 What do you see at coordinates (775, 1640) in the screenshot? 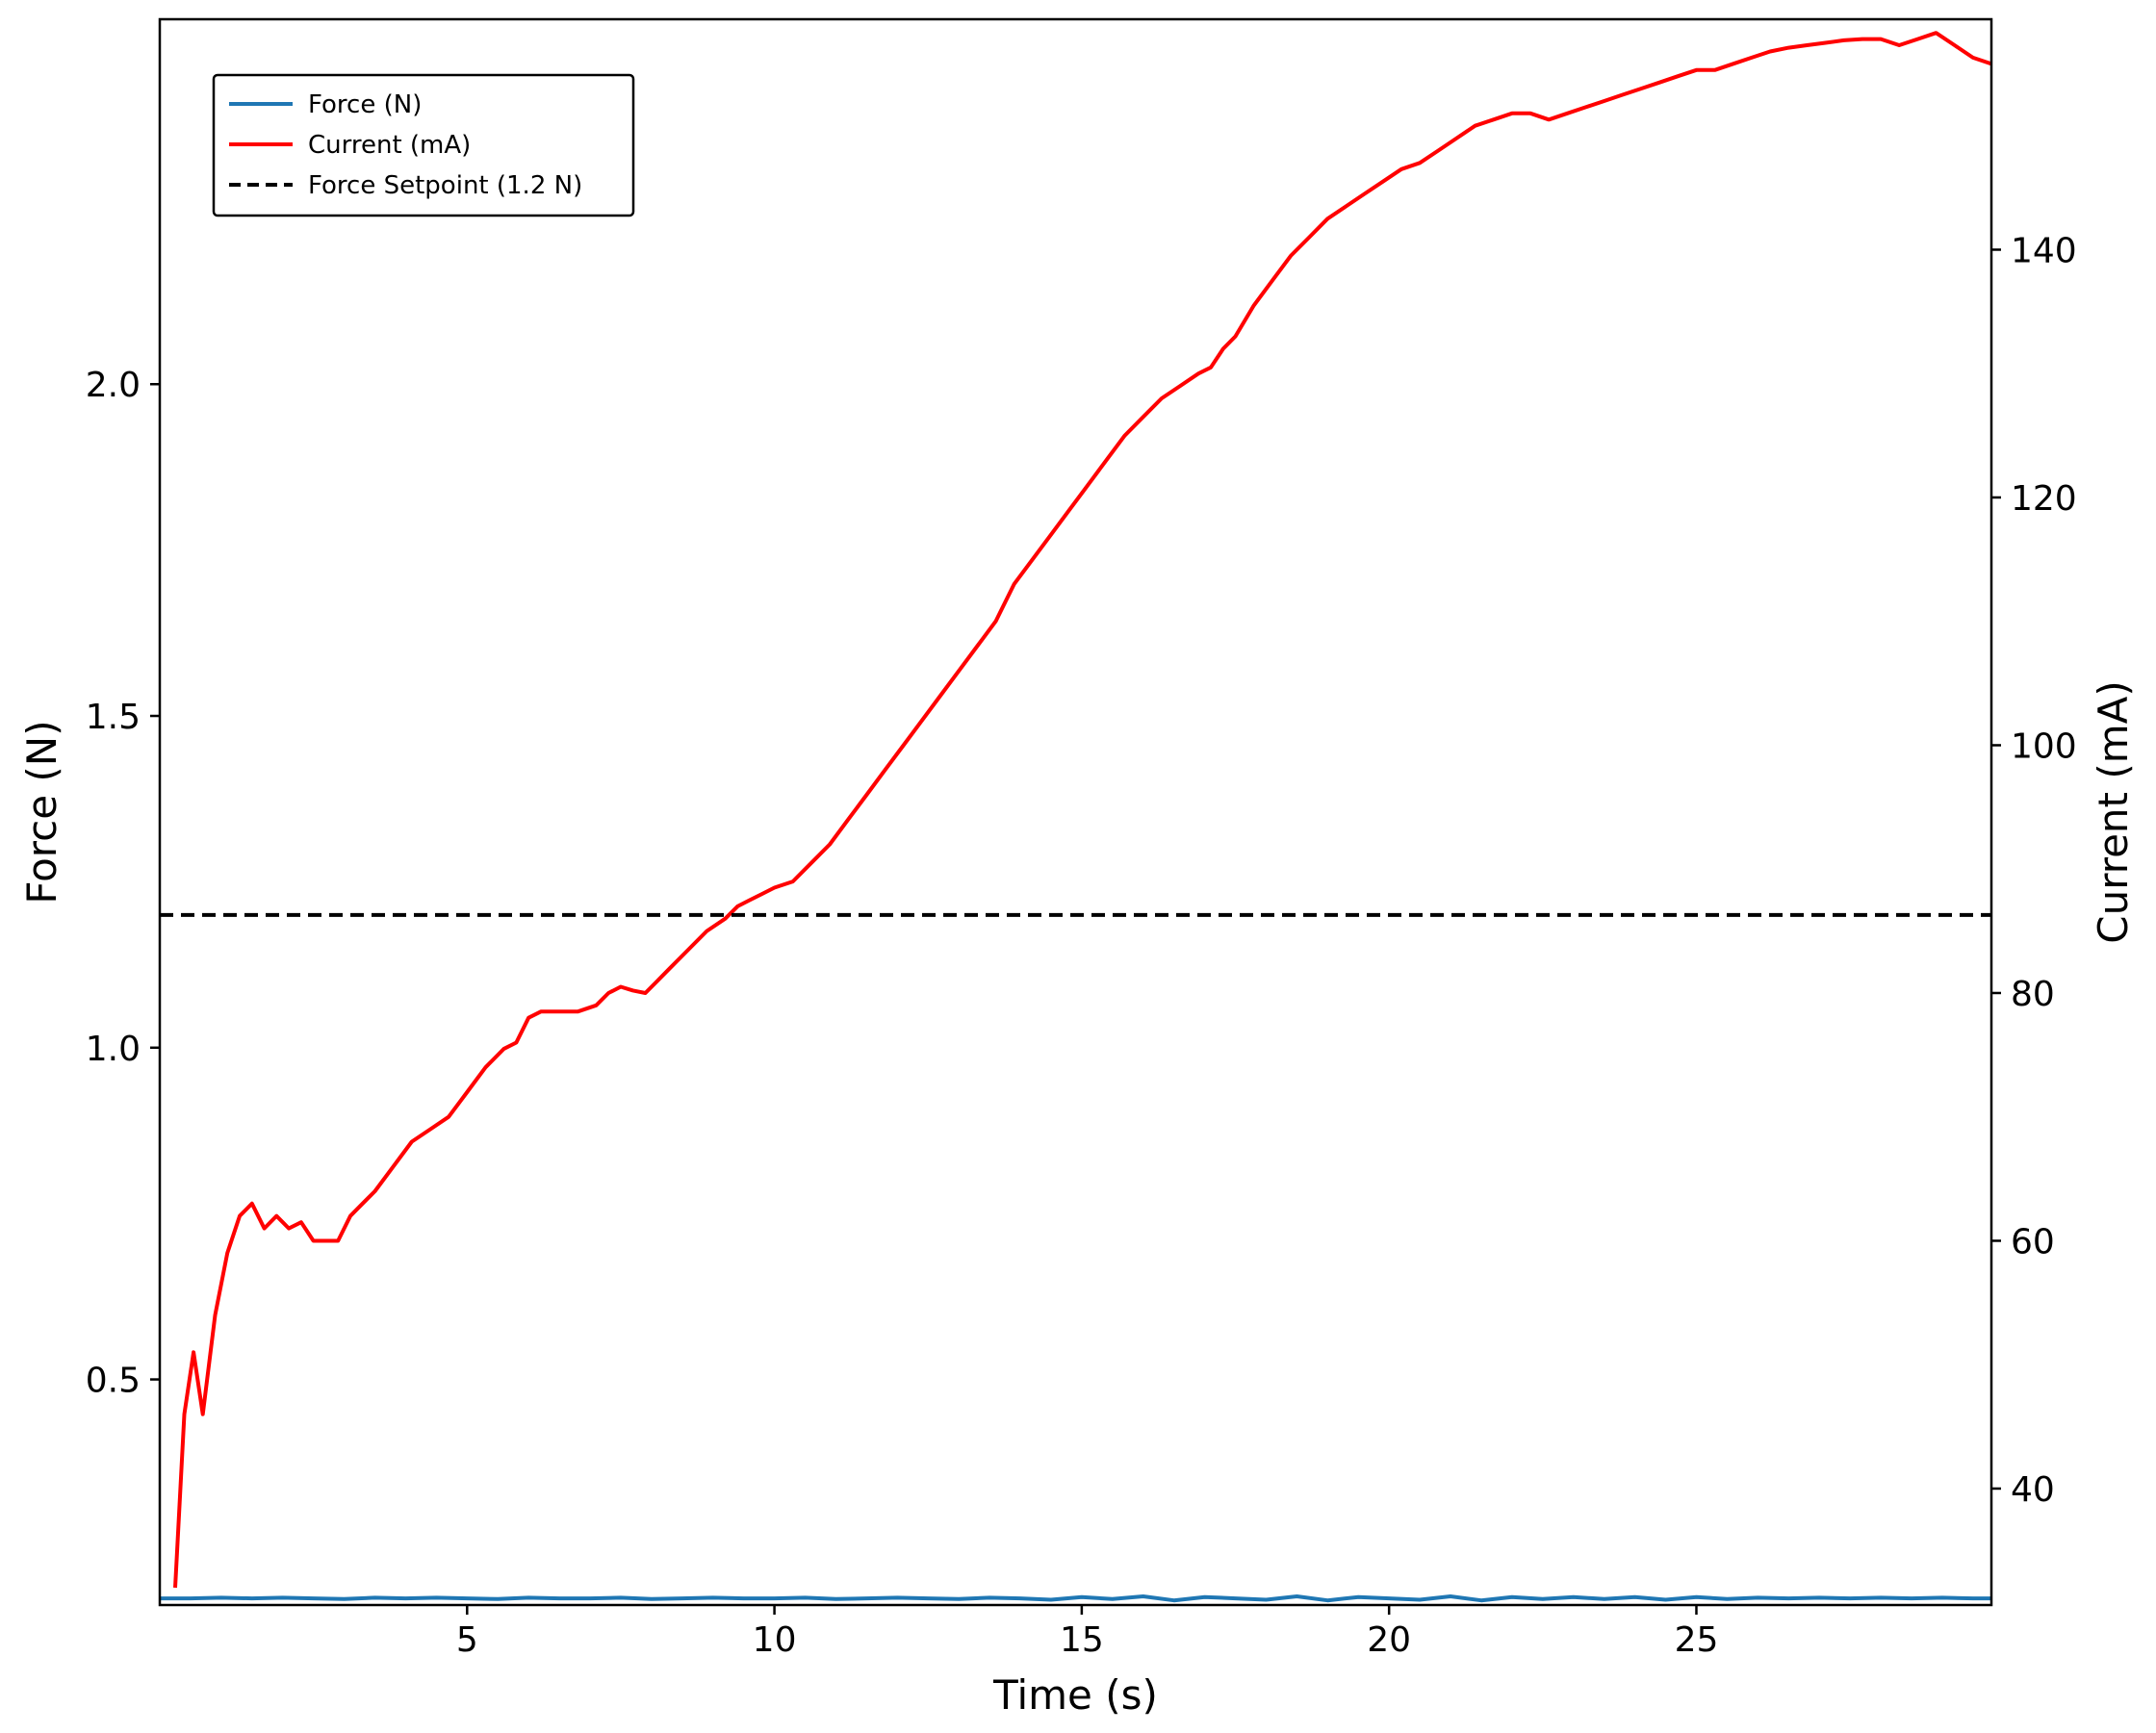
I see `x-tick-label: 10` at bounding box center [775, 1640].